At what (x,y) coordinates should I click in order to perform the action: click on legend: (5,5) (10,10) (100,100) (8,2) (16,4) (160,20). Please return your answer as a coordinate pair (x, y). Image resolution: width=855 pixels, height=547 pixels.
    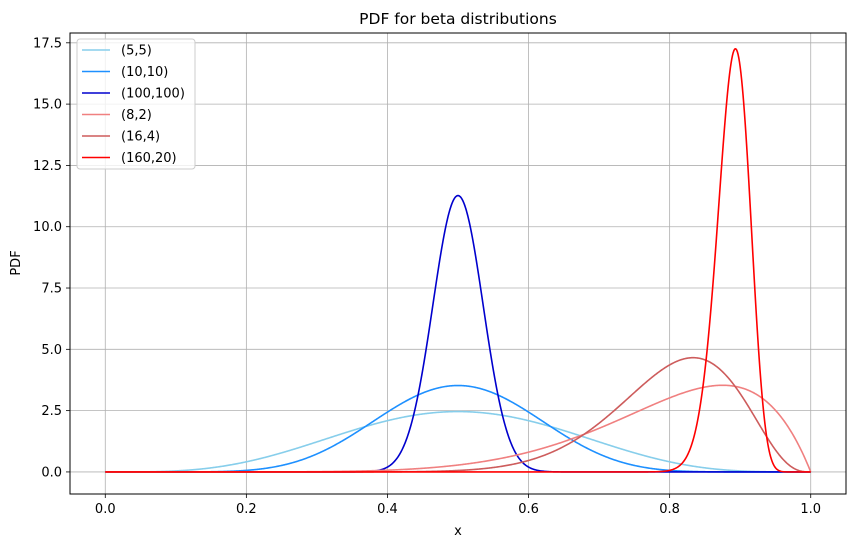
    Looking at the image, I should click on (136, 104).